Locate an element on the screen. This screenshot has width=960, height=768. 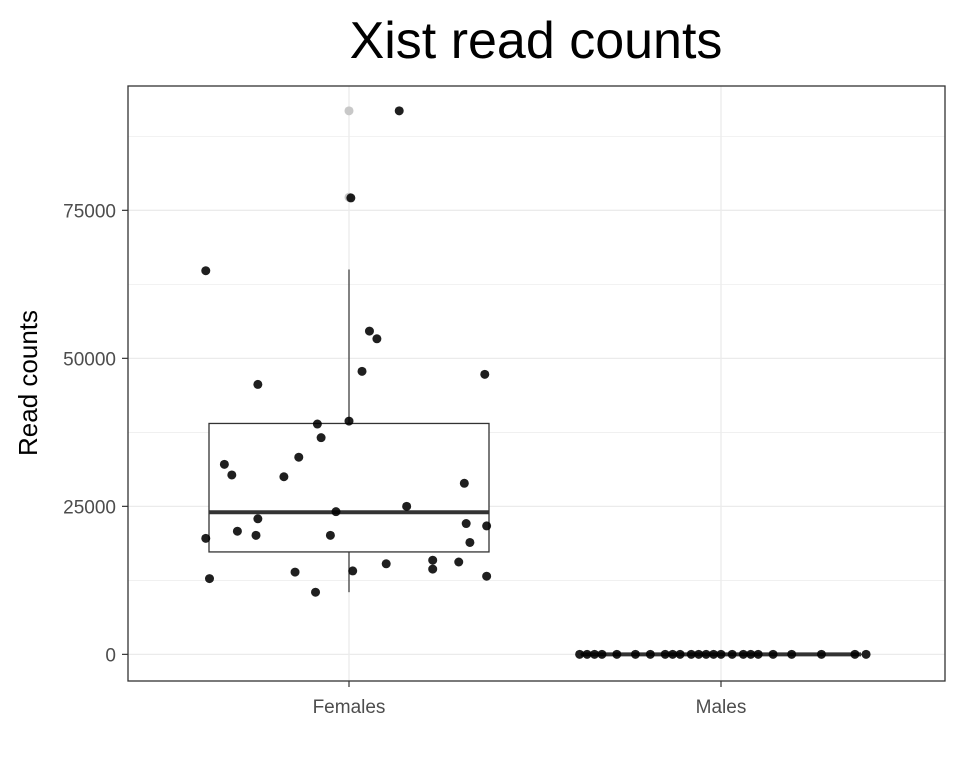
x-tick-label-females: Females is located at coordinates (349, 707).